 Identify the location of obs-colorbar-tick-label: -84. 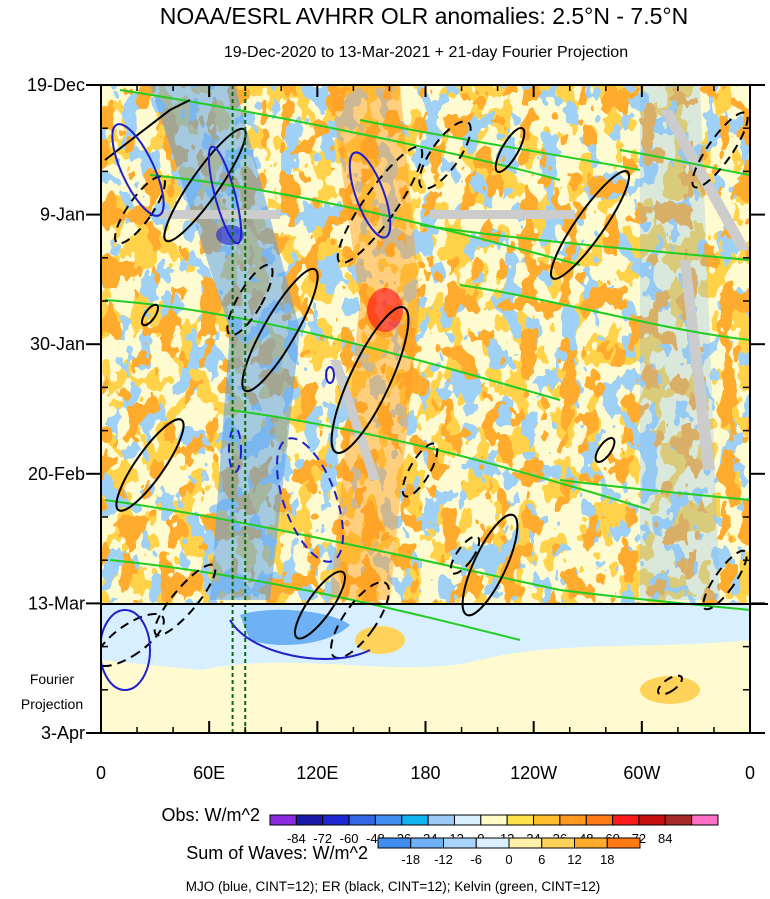
(296, 838).